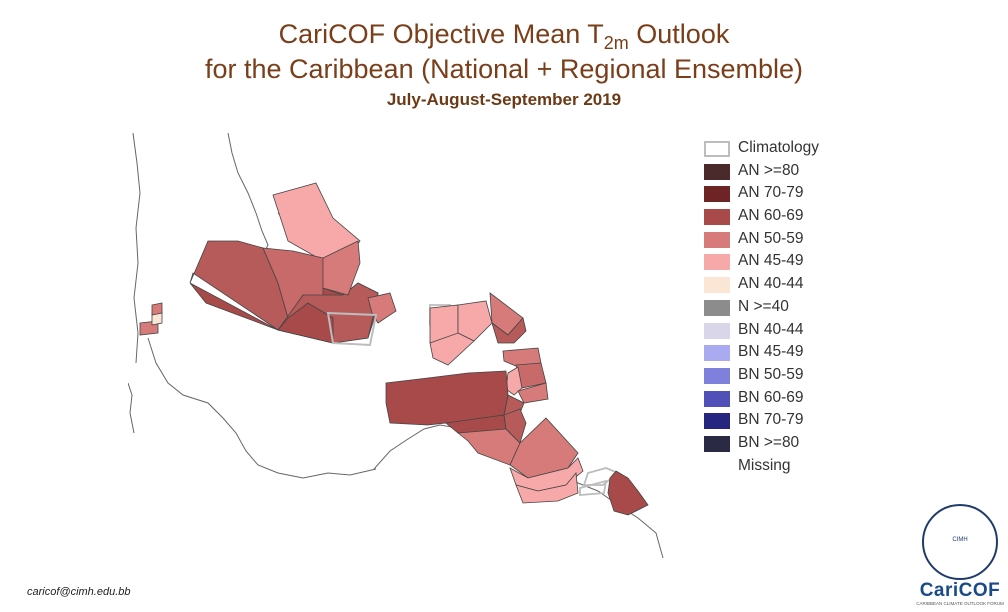 The height and width of the screenshot is (612, 1008). What do you see at coordinates (131, 408) in the screenshot?
I see `gulf-coast` at bounding box center [131, 408].